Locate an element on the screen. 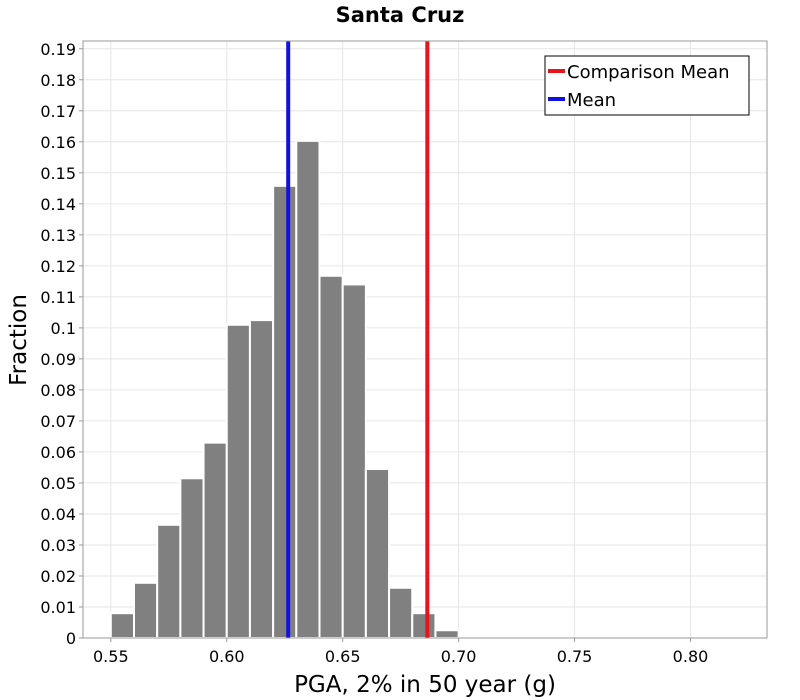  y-tick-label: 0.14 is located at coordinates (58, 204).